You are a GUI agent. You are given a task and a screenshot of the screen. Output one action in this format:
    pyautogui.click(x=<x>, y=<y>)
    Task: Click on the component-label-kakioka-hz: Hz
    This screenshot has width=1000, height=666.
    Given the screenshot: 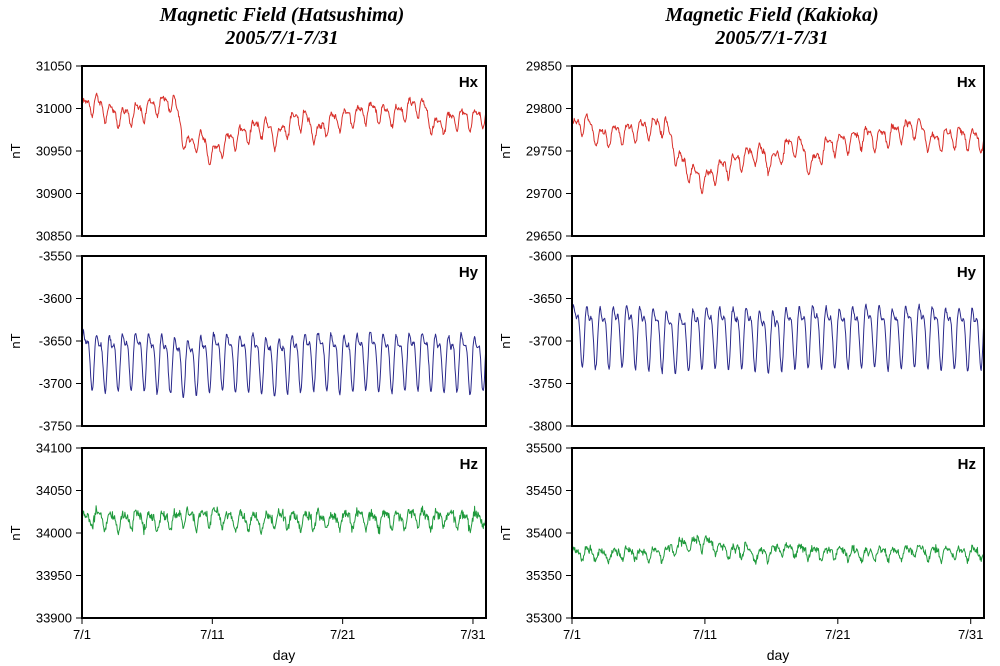 What is the action you would take?
    pyautogui.click(x=967, y=464)
    